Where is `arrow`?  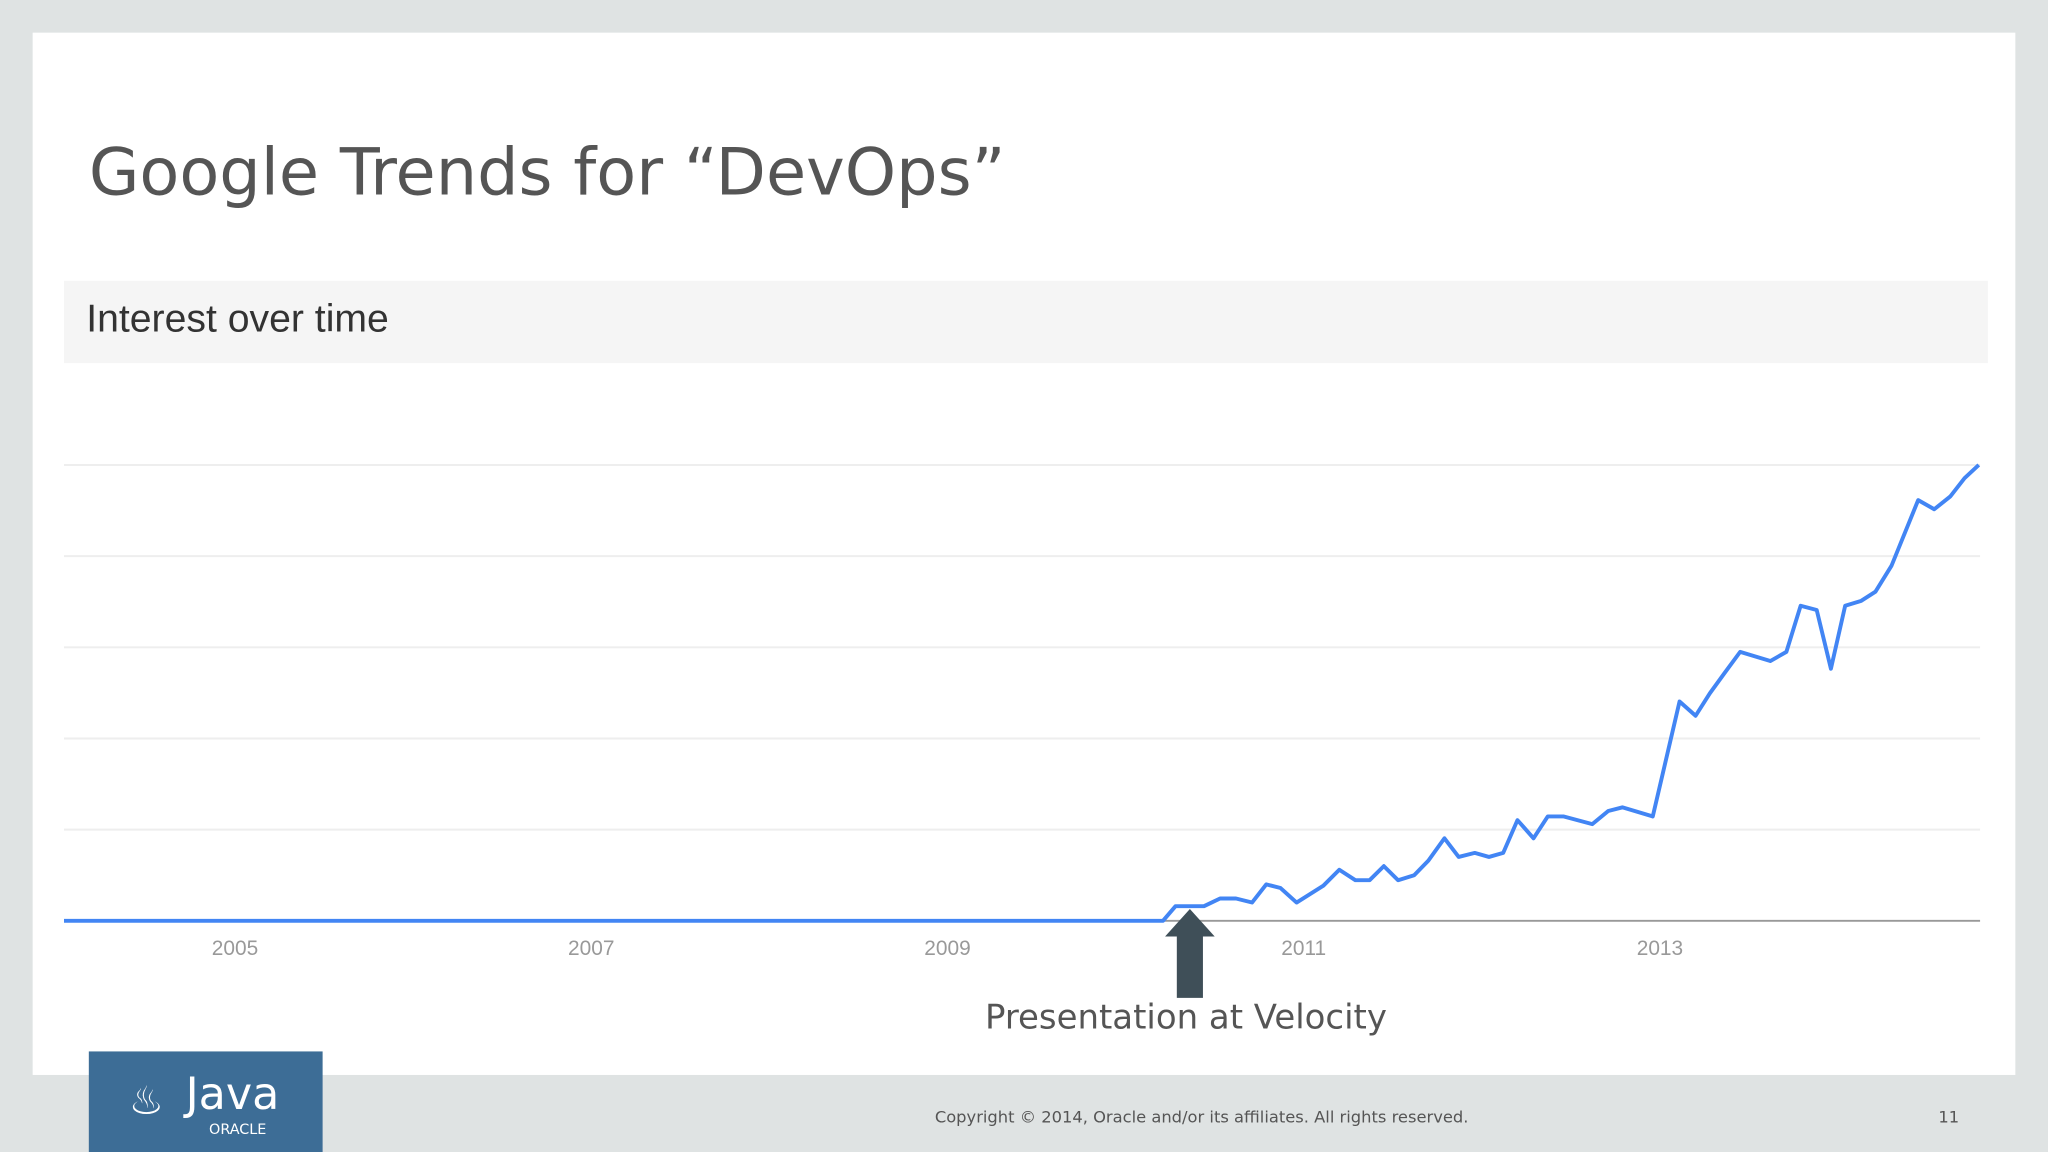
arrow is located at coordinates (1190, 953).